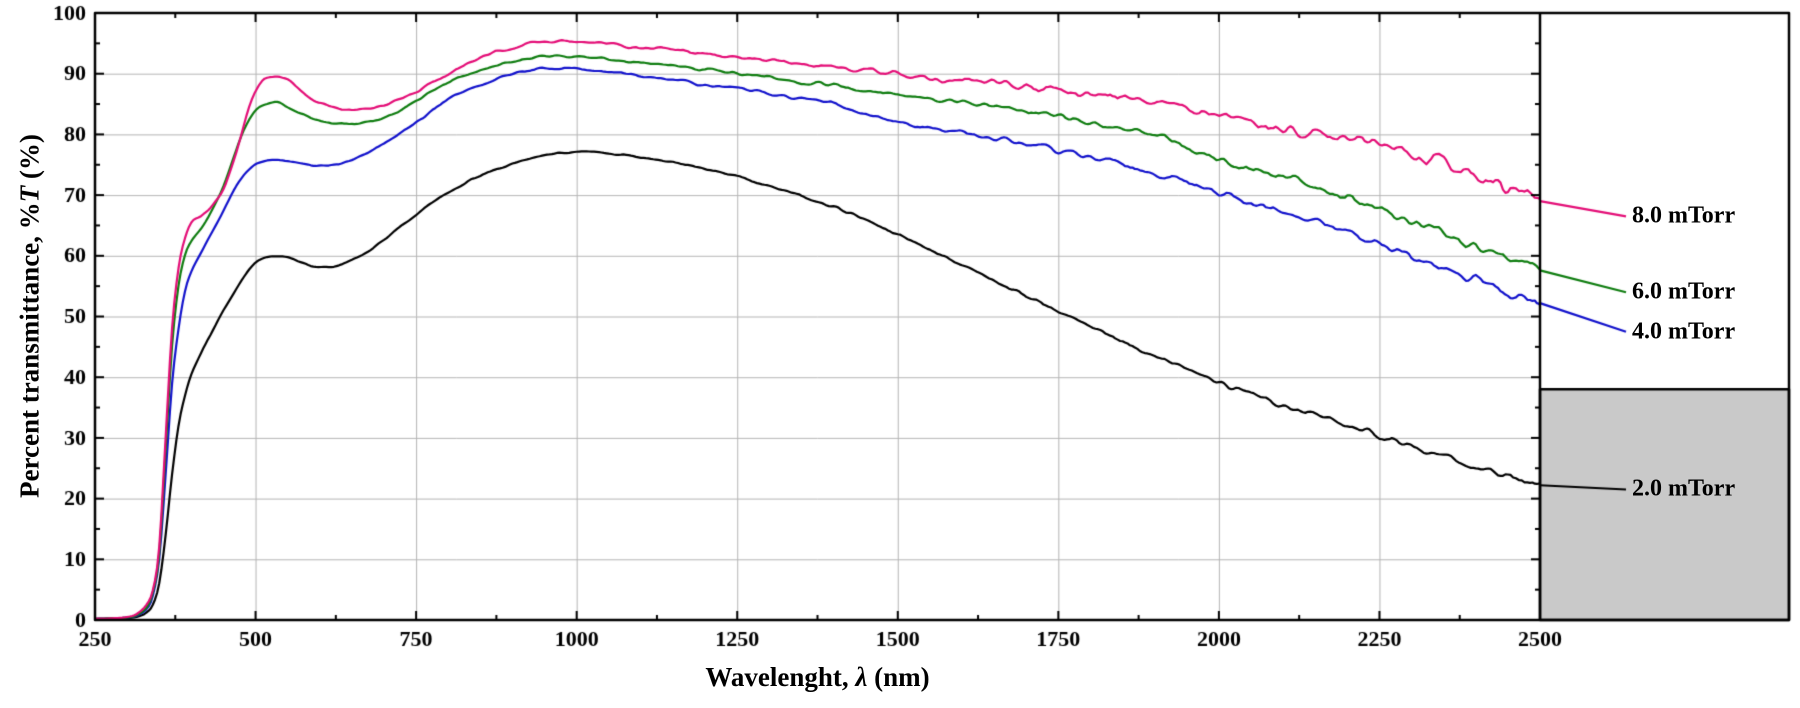  Describe the element at coordinates (1684, 215) in the screenshot. I see `series-label-8-mtorr: 8.0 mTorr` at that location.